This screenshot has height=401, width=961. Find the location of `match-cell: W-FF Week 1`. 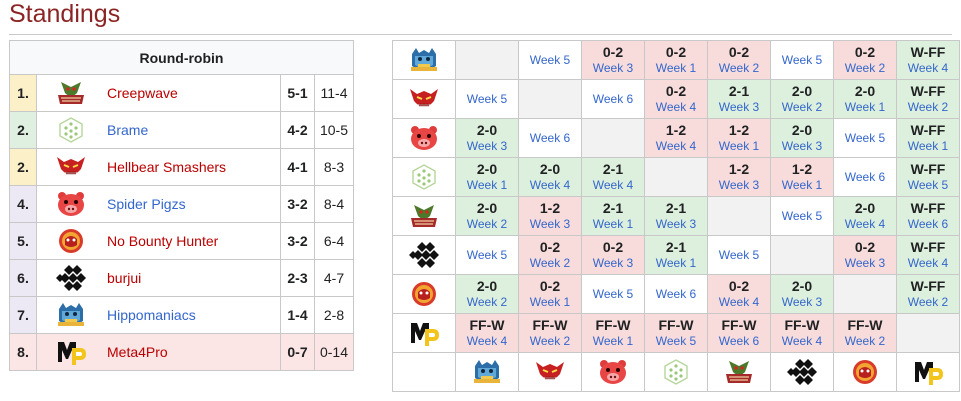

match-cell: W-FF Week 1 is located at coordinates (928, 138).